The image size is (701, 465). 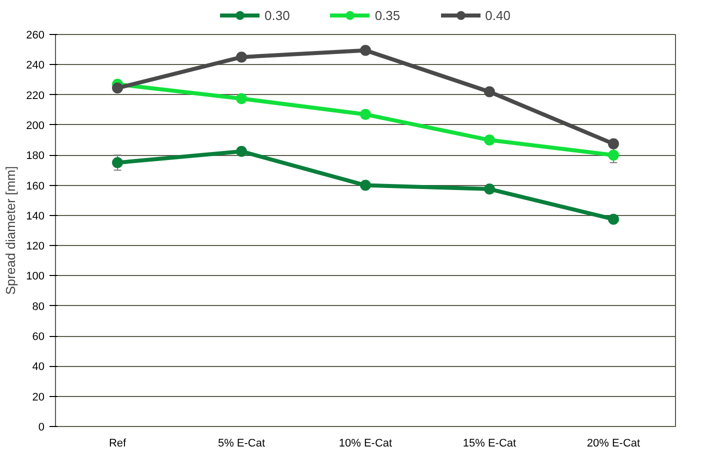 I want to click on y-tick-label: 180, so click(x=35, y=156).